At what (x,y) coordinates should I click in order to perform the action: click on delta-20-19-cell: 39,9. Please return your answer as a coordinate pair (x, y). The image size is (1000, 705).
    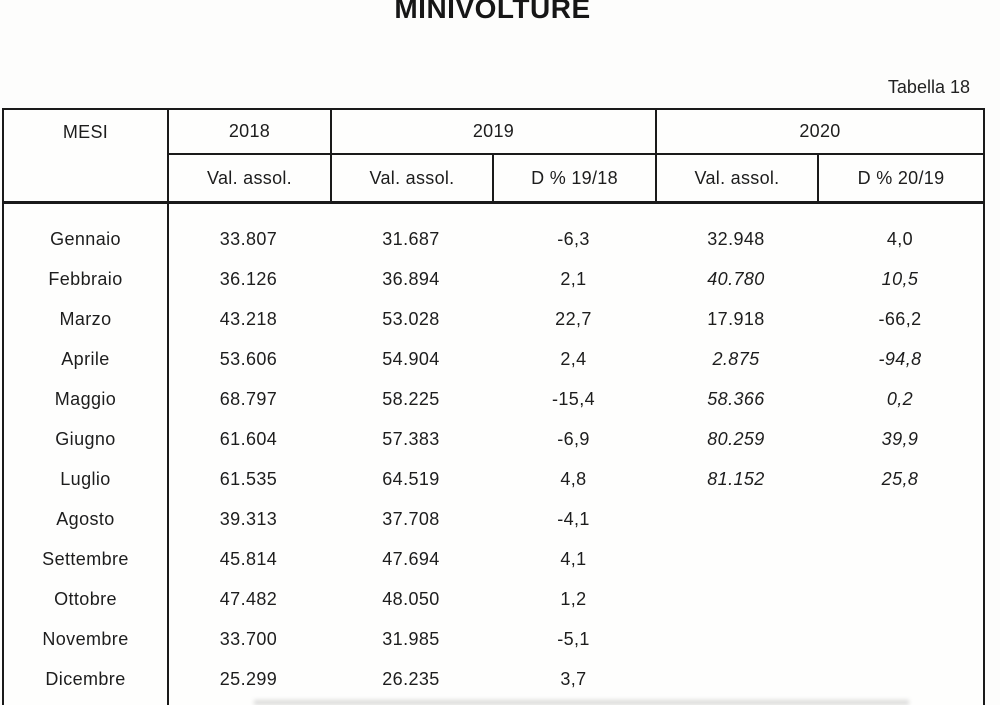
    Looking at the image, I should click on (900, 438).